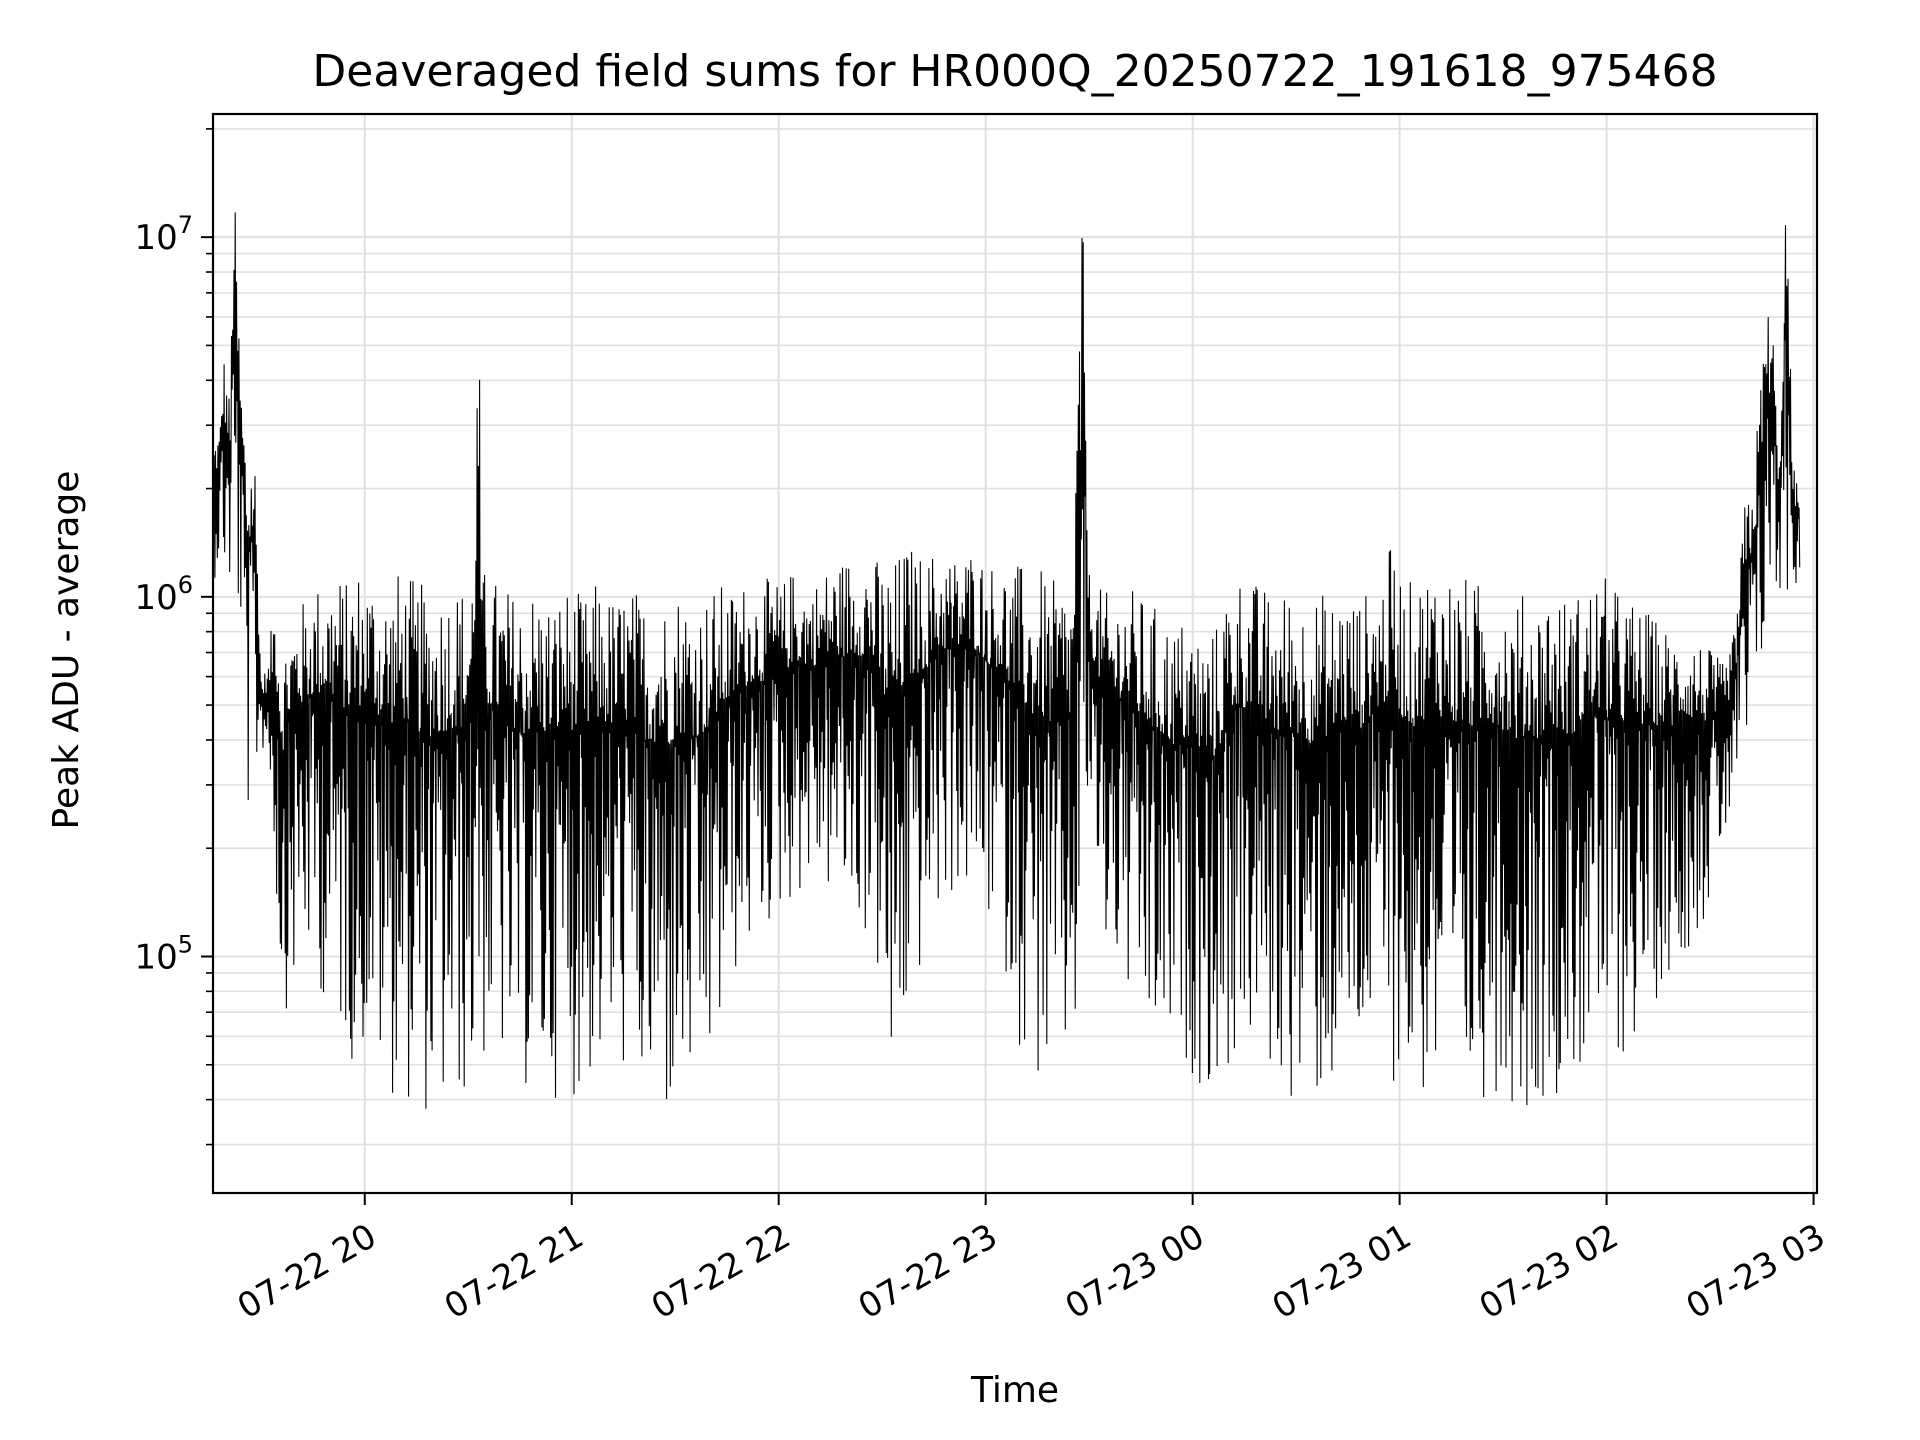 This screenshot has width=1920, height=1440. What do you see at coordinates (1135, 1271) in the screenshot?
I see `x-tick-label: 07-23 00` at bounding box center [1135, 1271].